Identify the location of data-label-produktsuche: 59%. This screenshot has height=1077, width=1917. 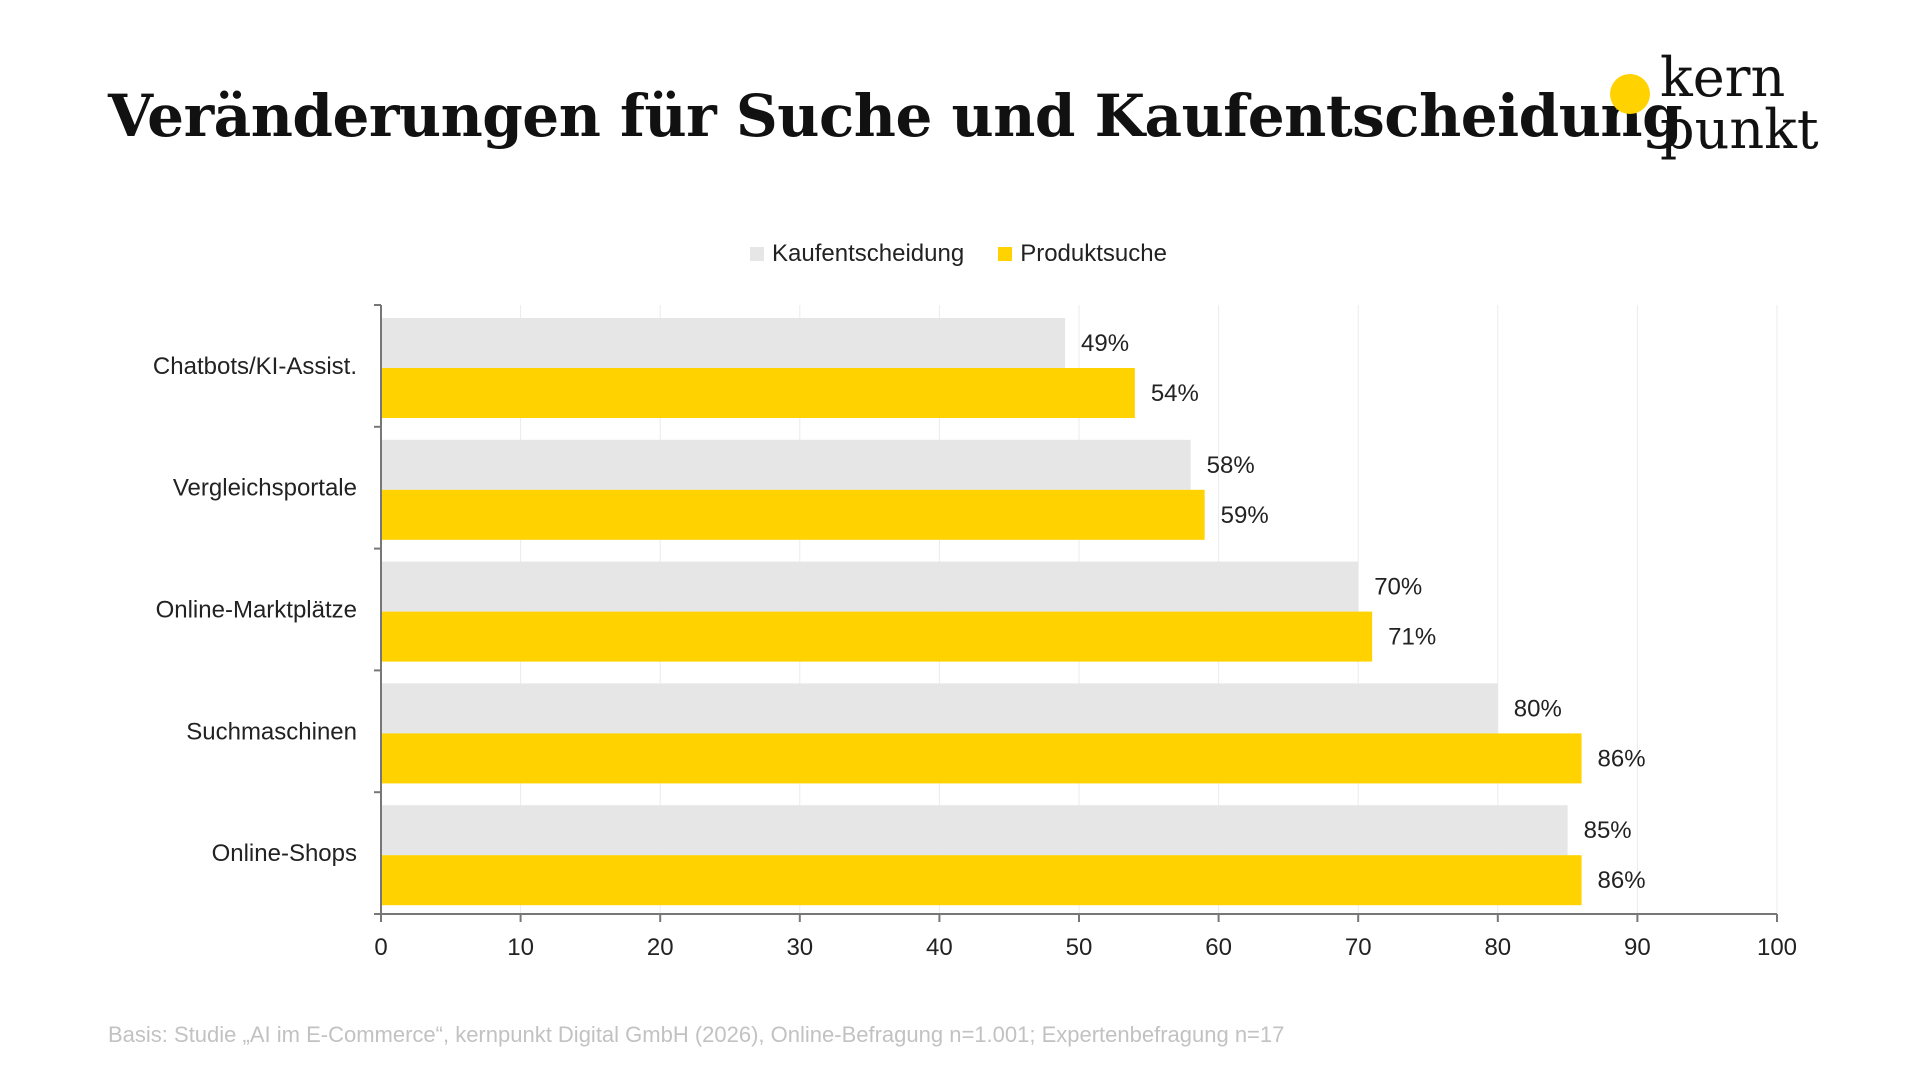
(1245, 515).